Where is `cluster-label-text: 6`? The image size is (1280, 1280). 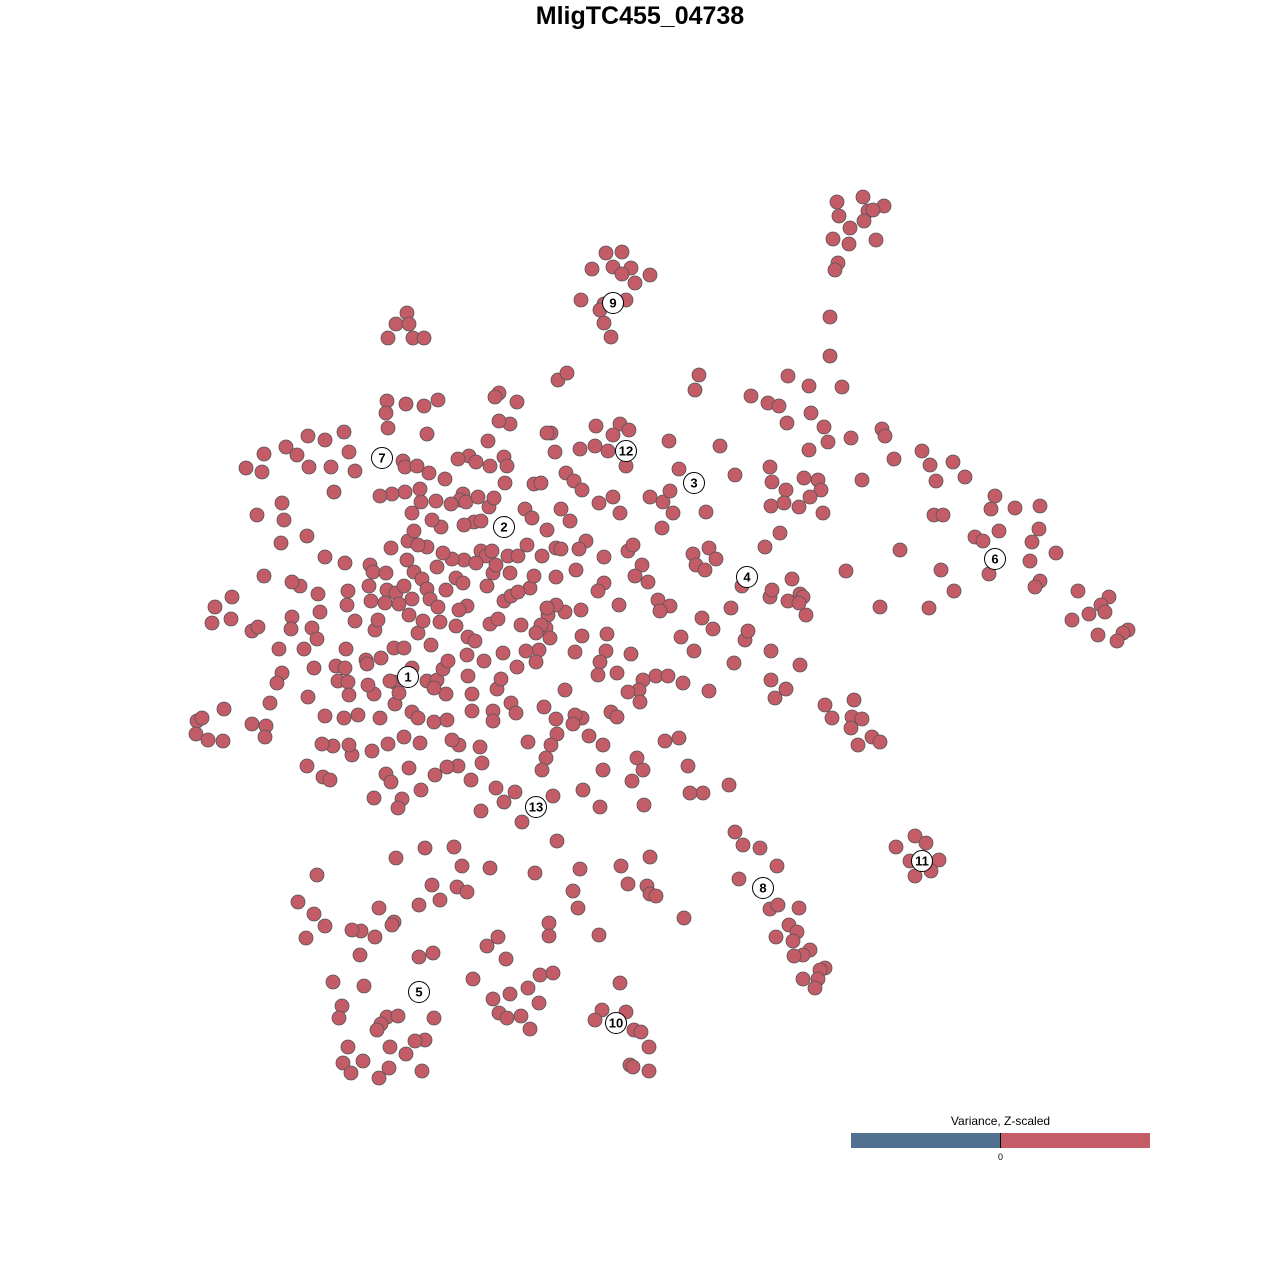
cluster-label-text: 6 is located at coordinates (994, 559).